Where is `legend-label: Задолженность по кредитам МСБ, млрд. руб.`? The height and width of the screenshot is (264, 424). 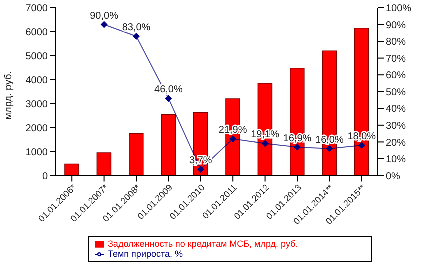
legend-label: Задолженность по кредитам МСБ, млрд. руб. is located at coordinates (203, 243).